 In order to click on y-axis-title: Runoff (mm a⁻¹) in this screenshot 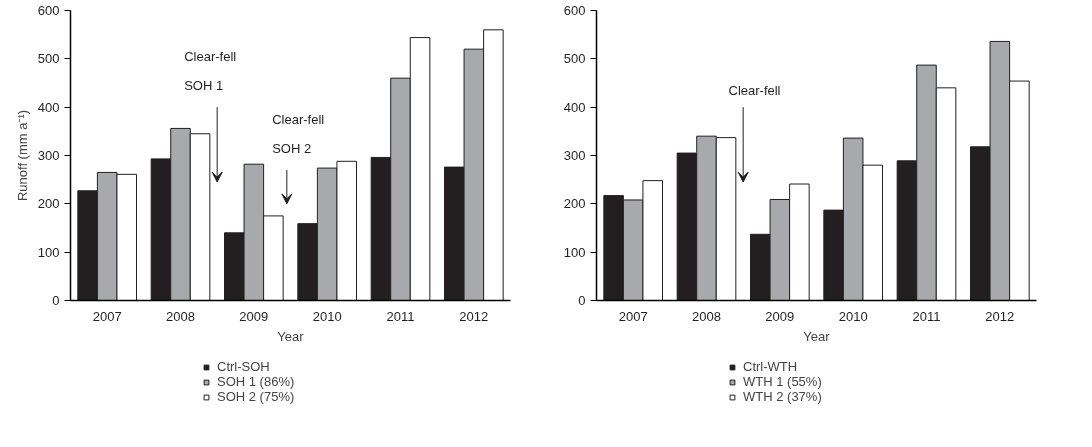, I will do `click(22, 155)`.